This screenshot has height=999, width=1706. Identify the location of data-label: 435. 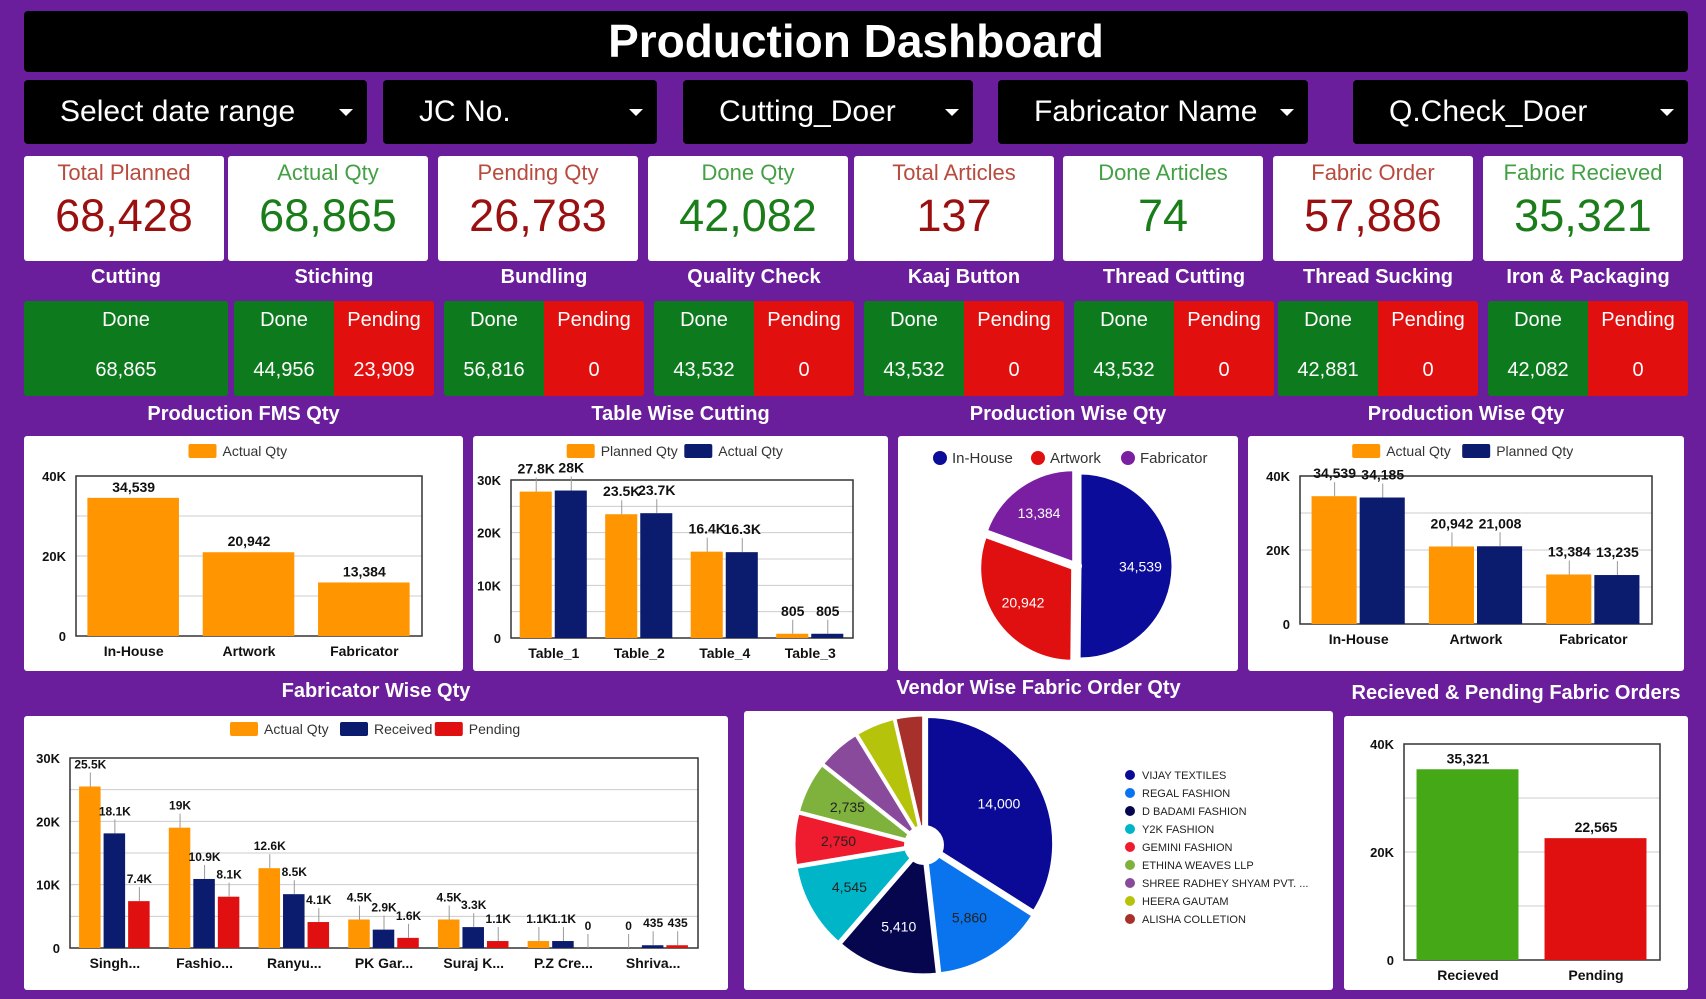
(653, 923).